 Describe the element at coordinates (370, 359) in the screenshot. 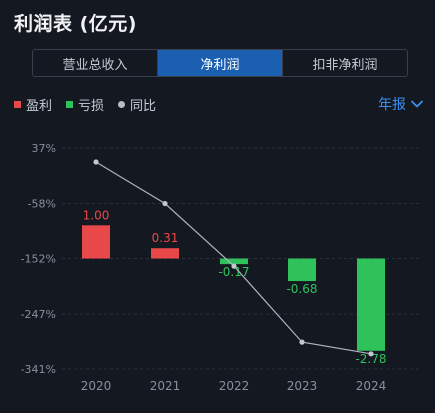

I see `bar-value-label: -2.78` at that location.